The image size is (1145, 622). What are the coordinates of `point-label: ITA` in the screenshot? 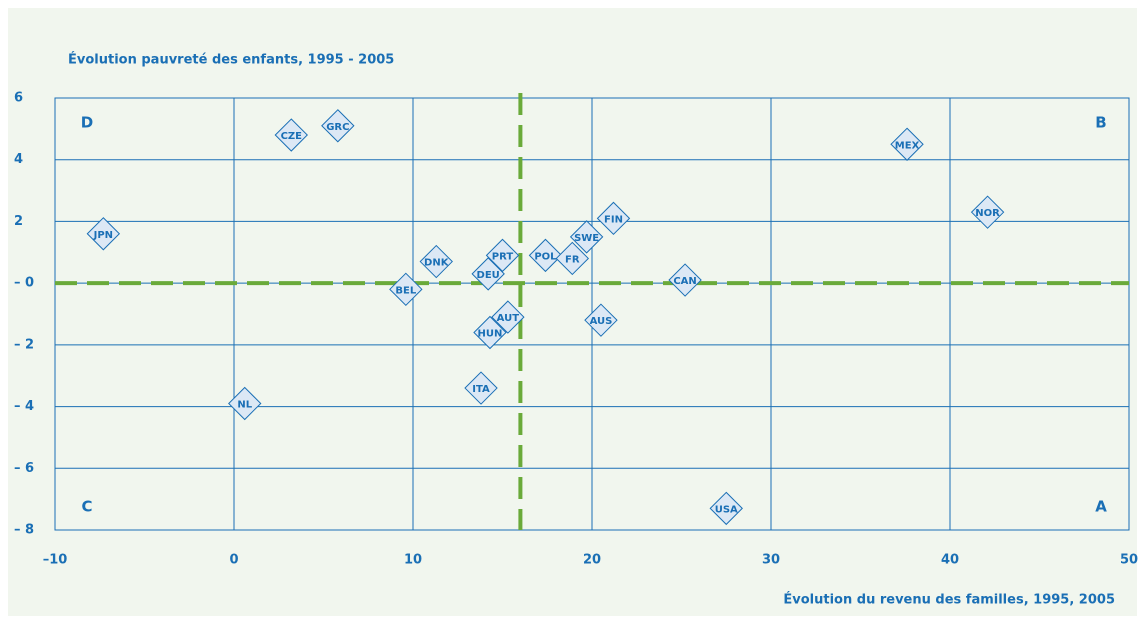 It's located at (481, 389).